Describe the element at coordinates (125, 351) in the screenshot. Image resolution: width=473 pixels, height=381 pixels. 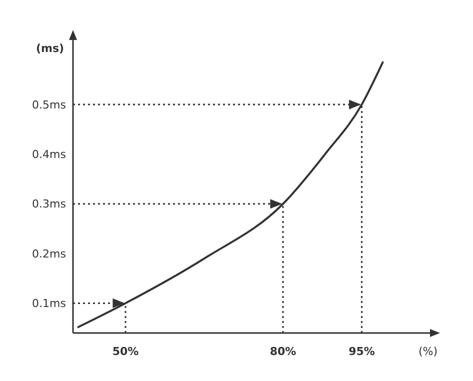
I see `x-tick-label: 50%` at that location.